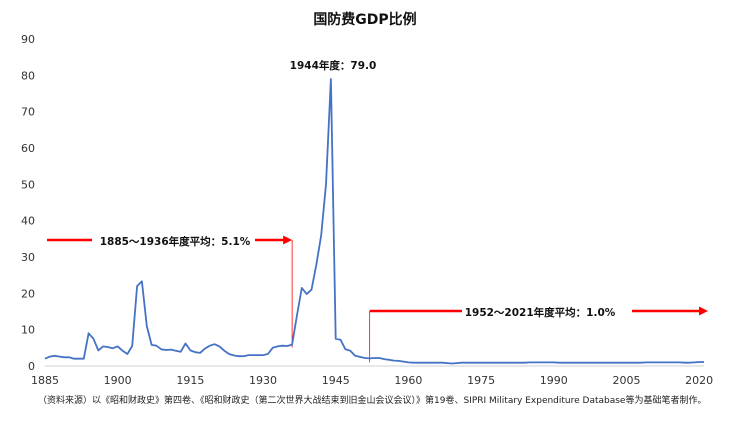 This screenshot has width=730, height=435. Describe the element at coordinates (45, 380) in the screenshot. I see `x-tick-label: 1885` at that location.